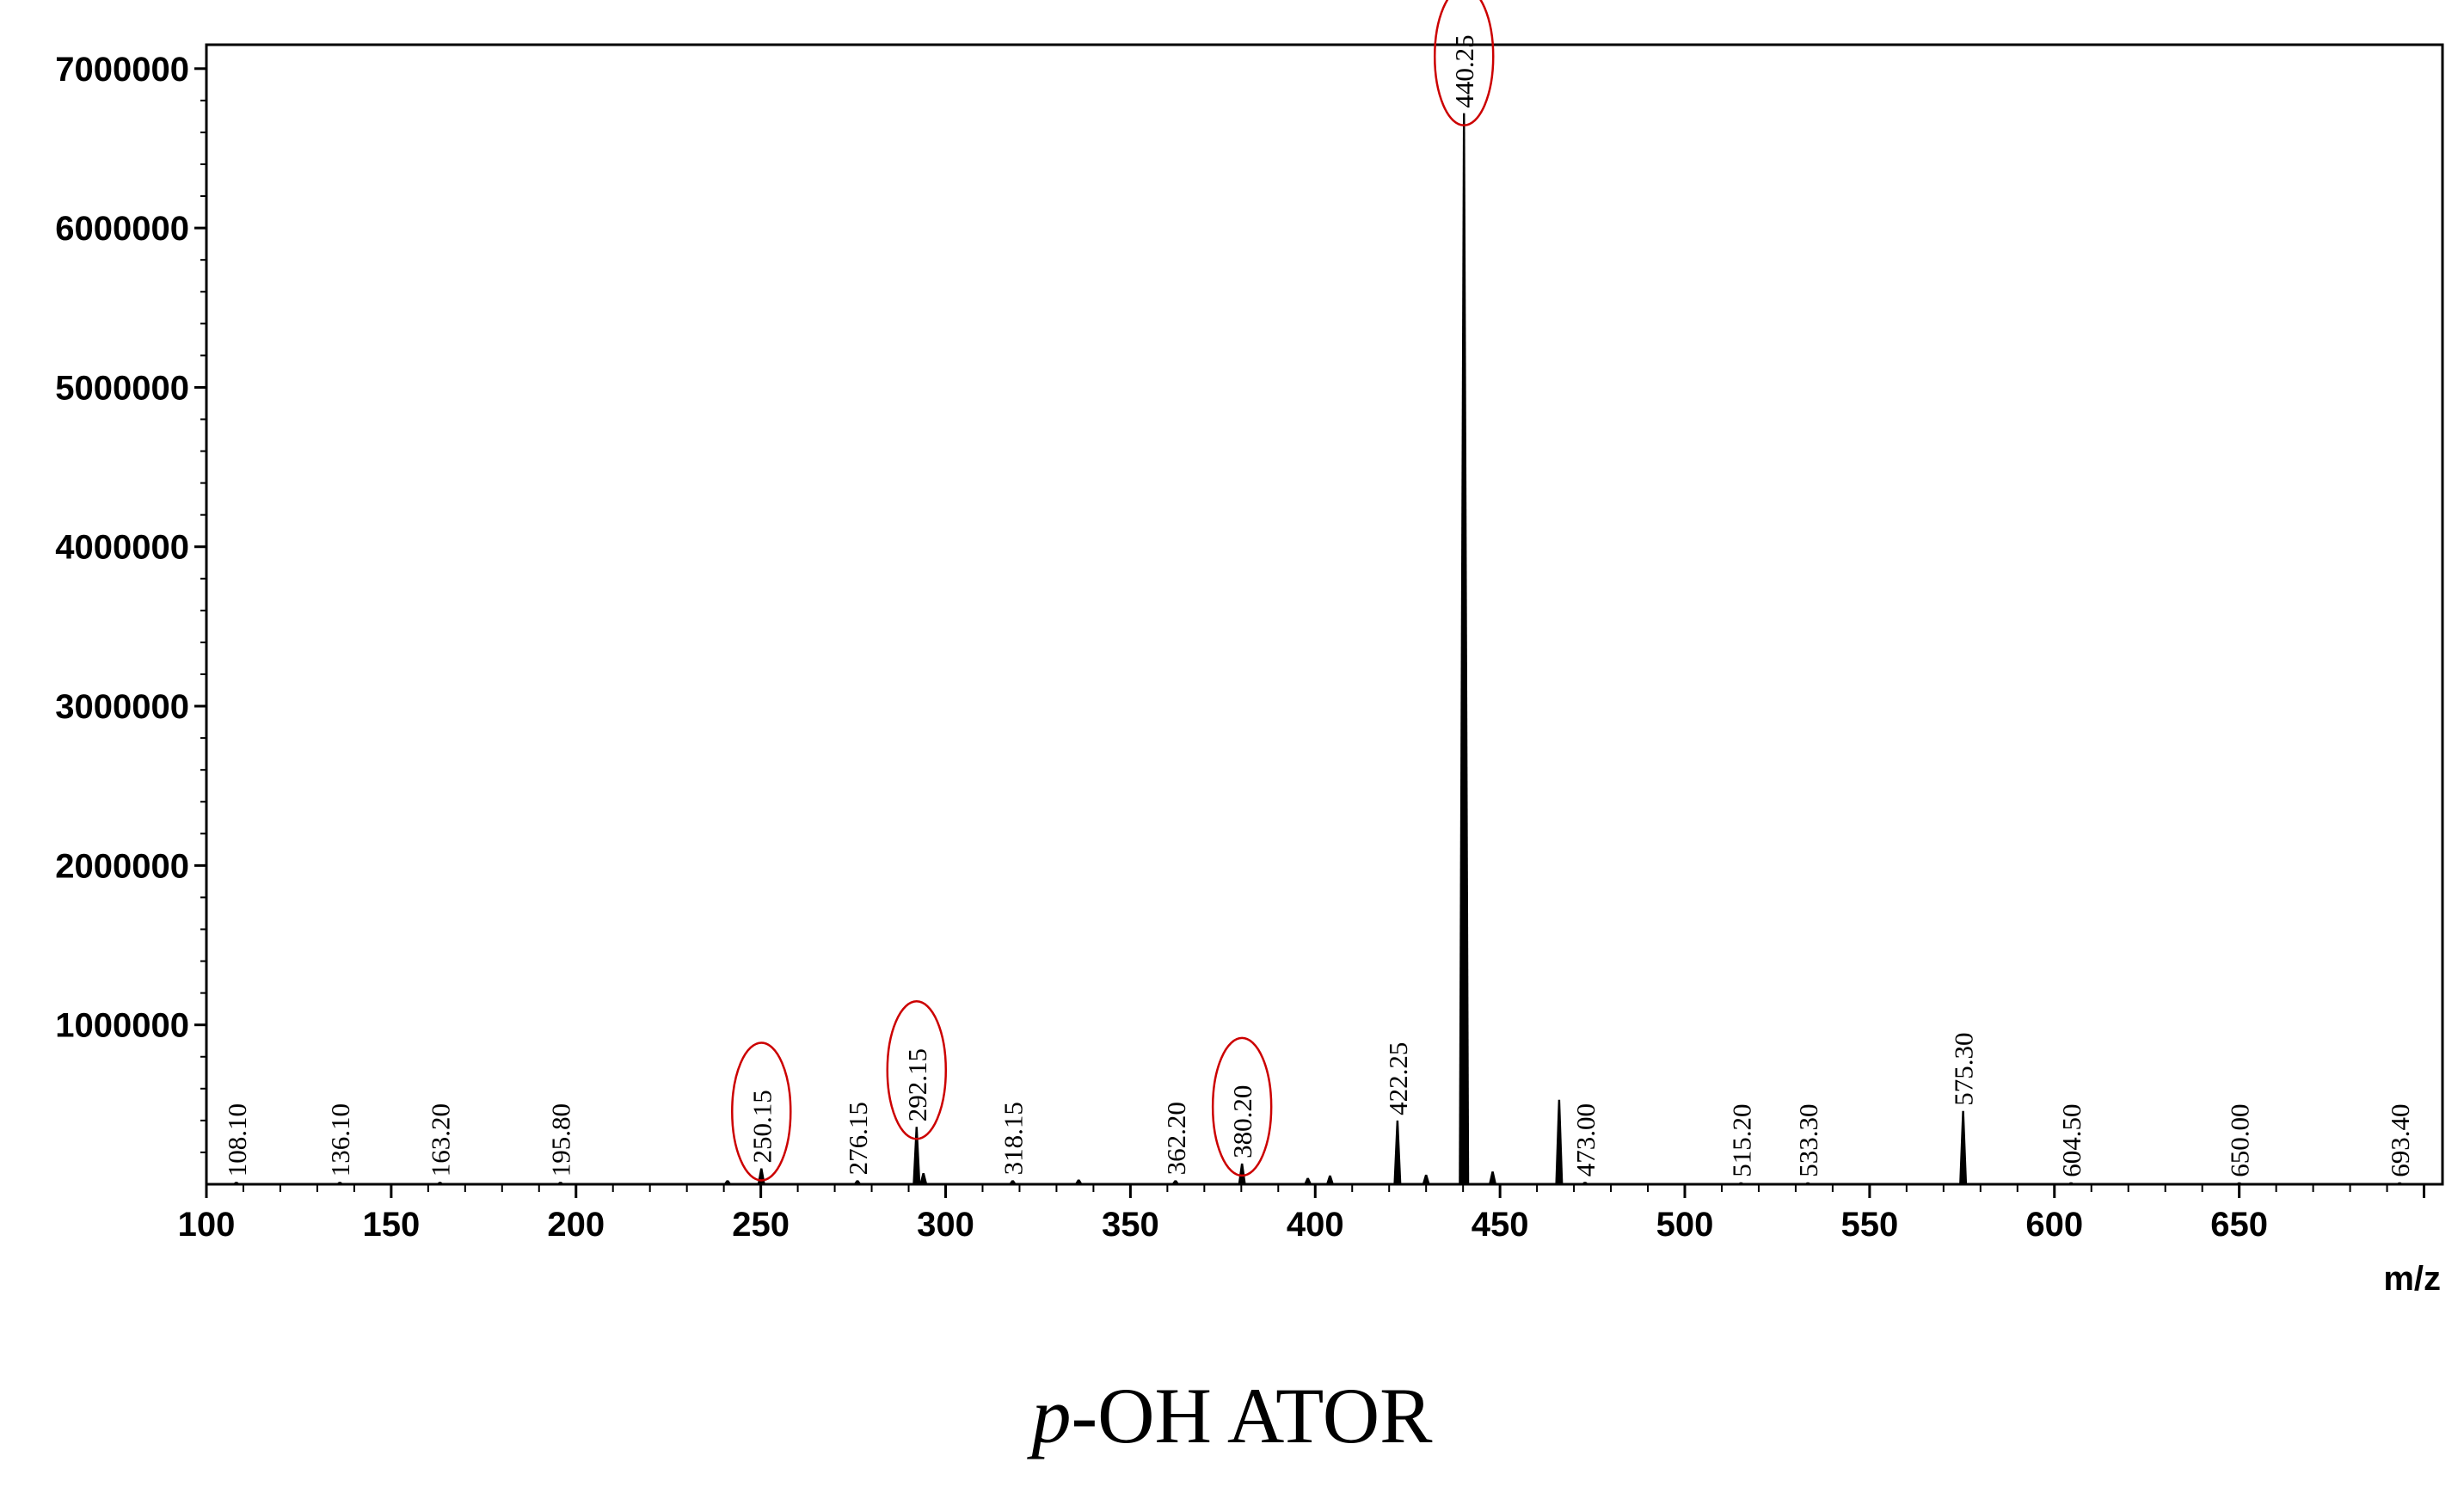 The image size is (2464, 1493). I want to click on peak-label: 108.10, so click(237, 1140).